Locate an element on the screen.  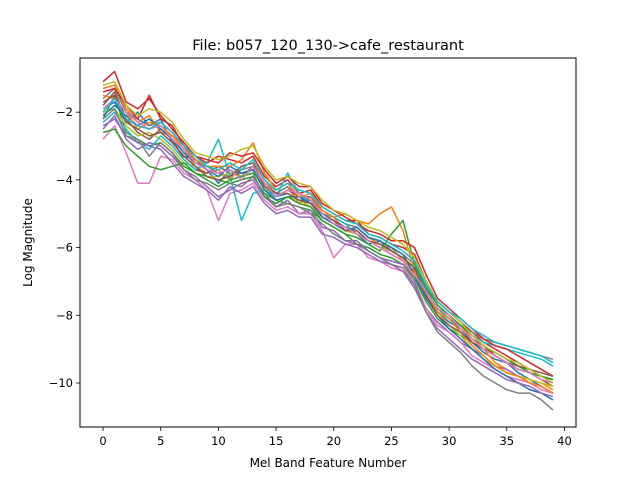
x-axis-ticks: 0 5 10 15 20 25 30 35 40 is located at coordinates (335, 437).